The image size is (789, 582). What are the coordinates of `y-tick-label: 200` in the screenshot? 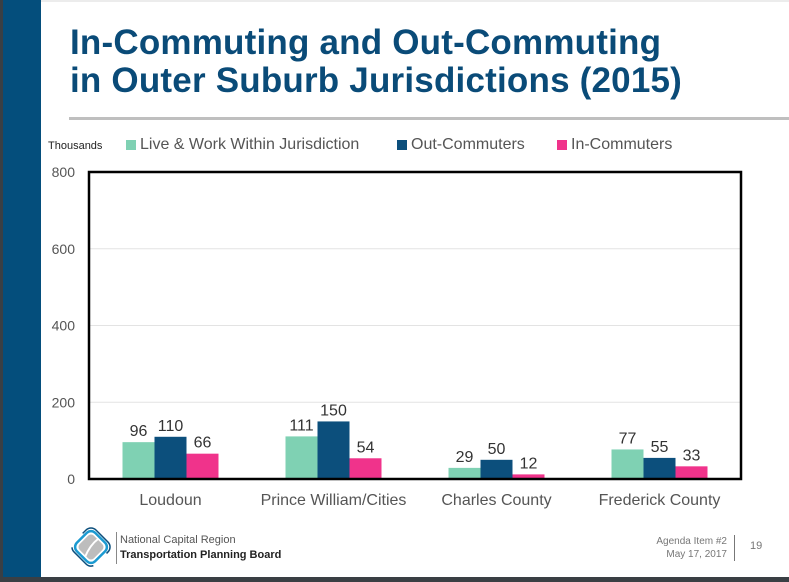 It's located at (64, 402).